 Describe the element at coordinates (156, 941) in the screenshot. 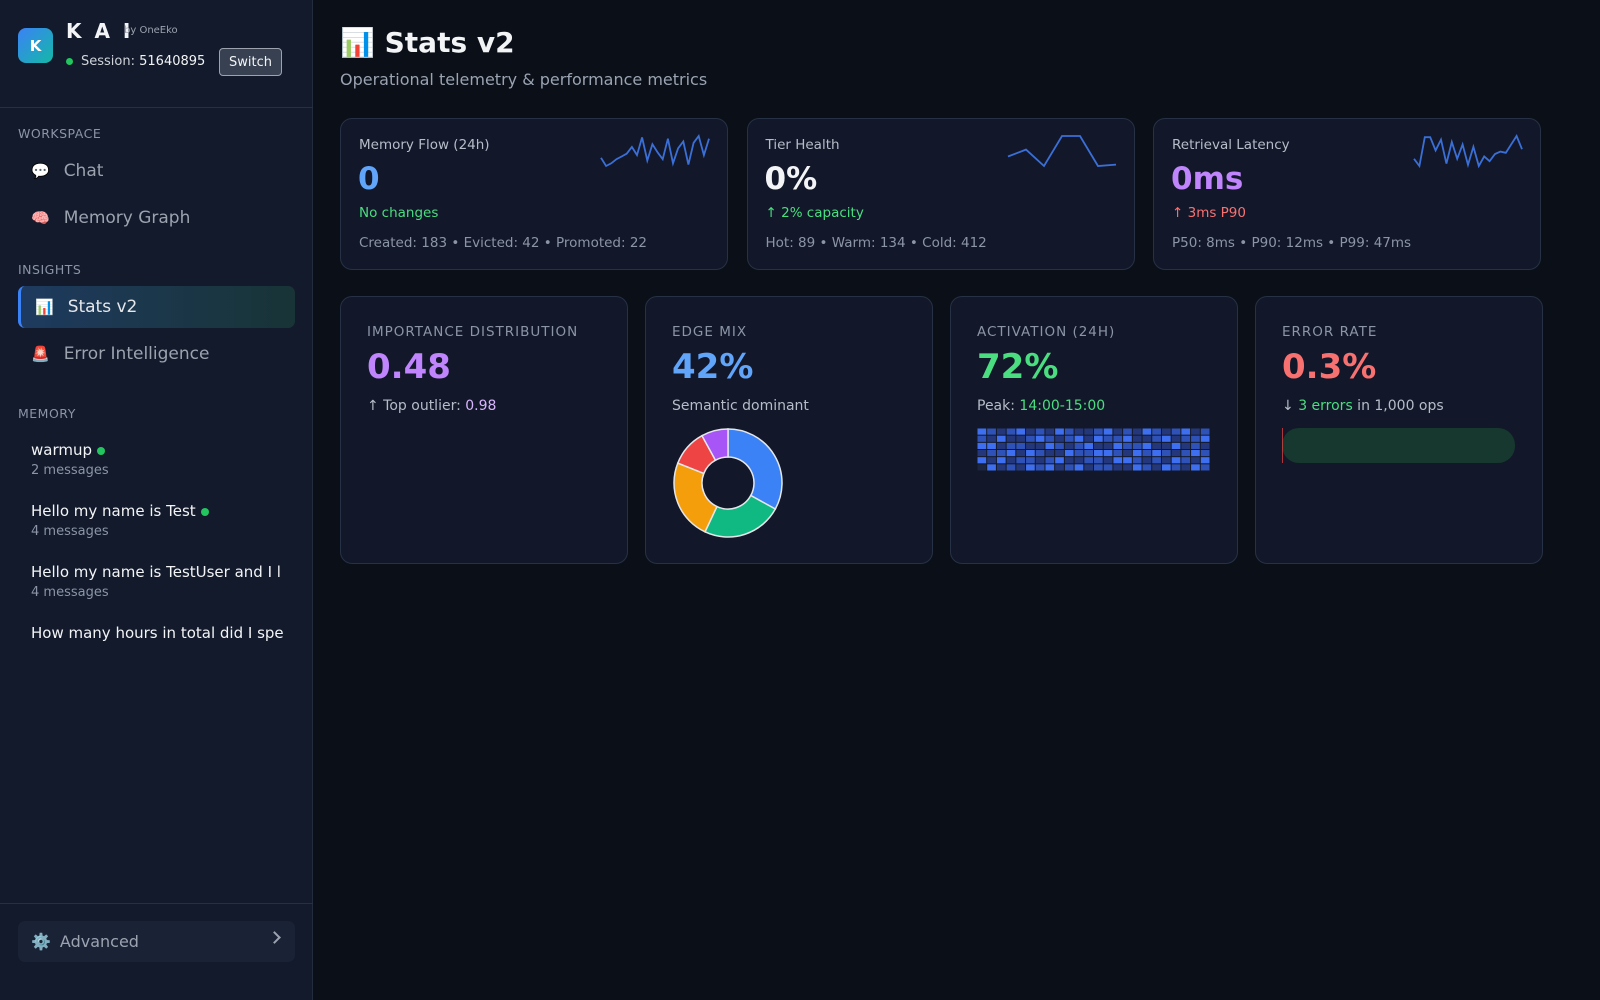

I see `advanced-button: ⚙️ Advanced` at that location.